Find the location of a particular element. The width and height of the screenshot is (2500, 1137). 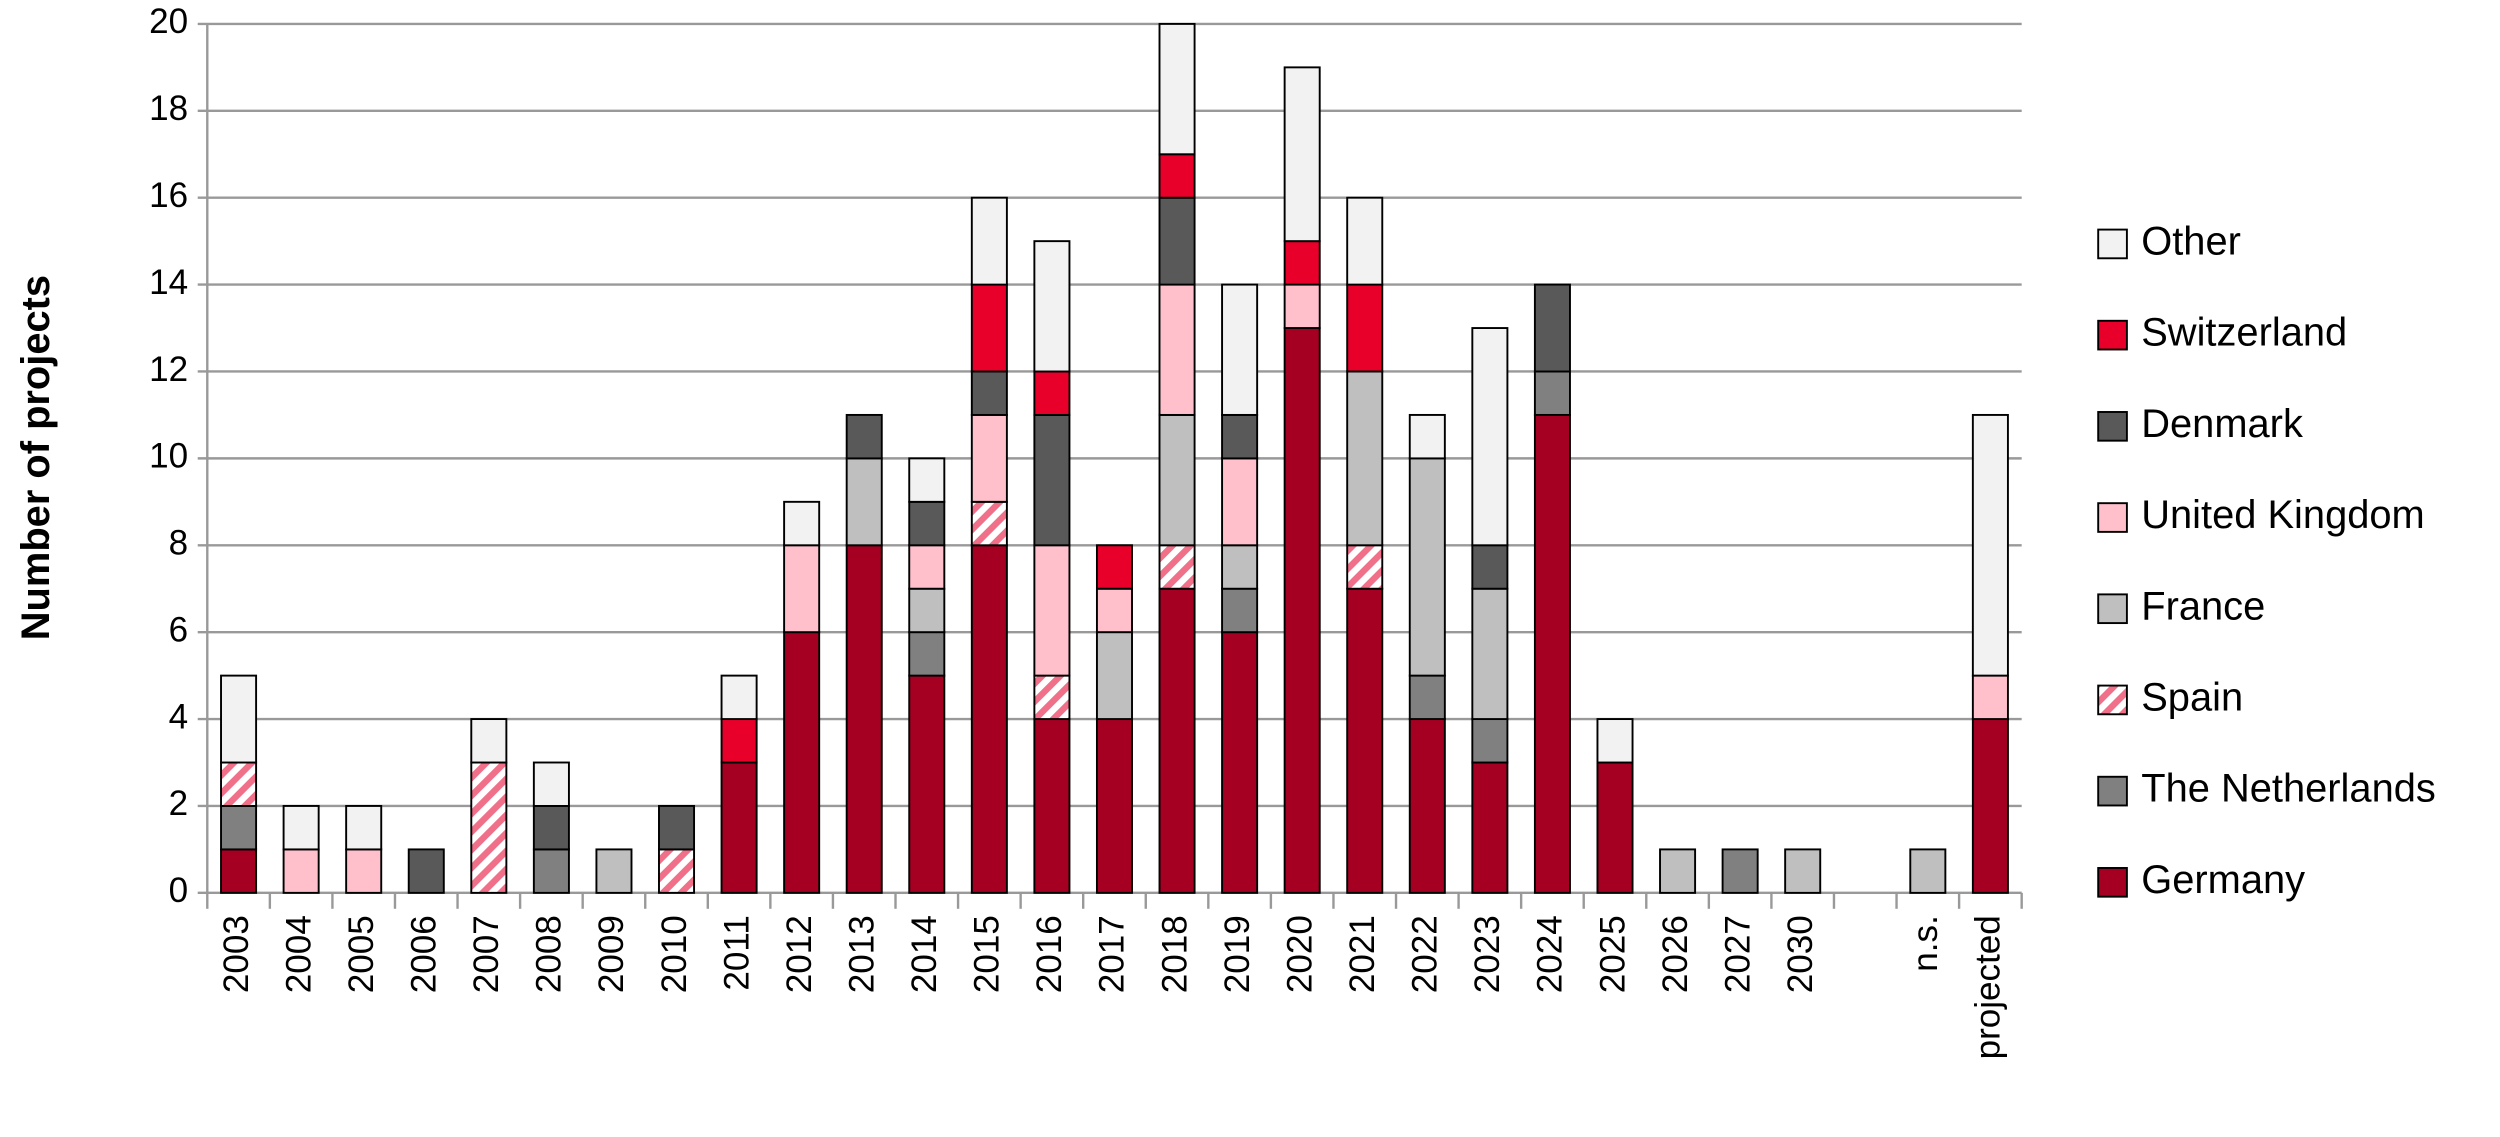

x-tick-label: 2005 is located at coordinates (361, 954).